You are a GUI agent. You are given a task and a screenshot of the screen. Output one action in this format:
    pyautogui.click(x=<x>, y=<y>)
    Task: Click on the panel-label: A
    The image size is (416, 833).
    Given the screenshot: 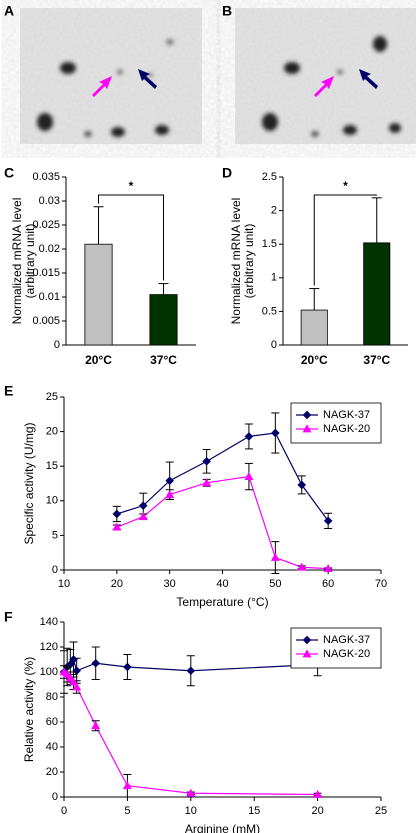 What is the action you would take?
    pyautogui.click(x=9, y=11)
    